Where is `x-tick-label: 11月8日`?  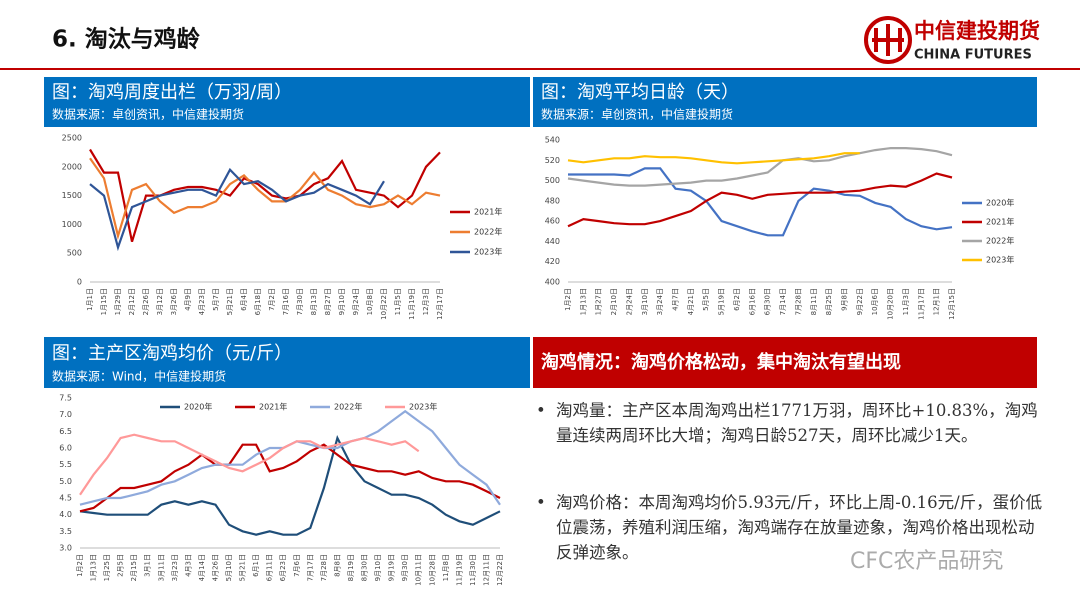 x-tick-label: 11月8日 is located at coordinates (446, 567).